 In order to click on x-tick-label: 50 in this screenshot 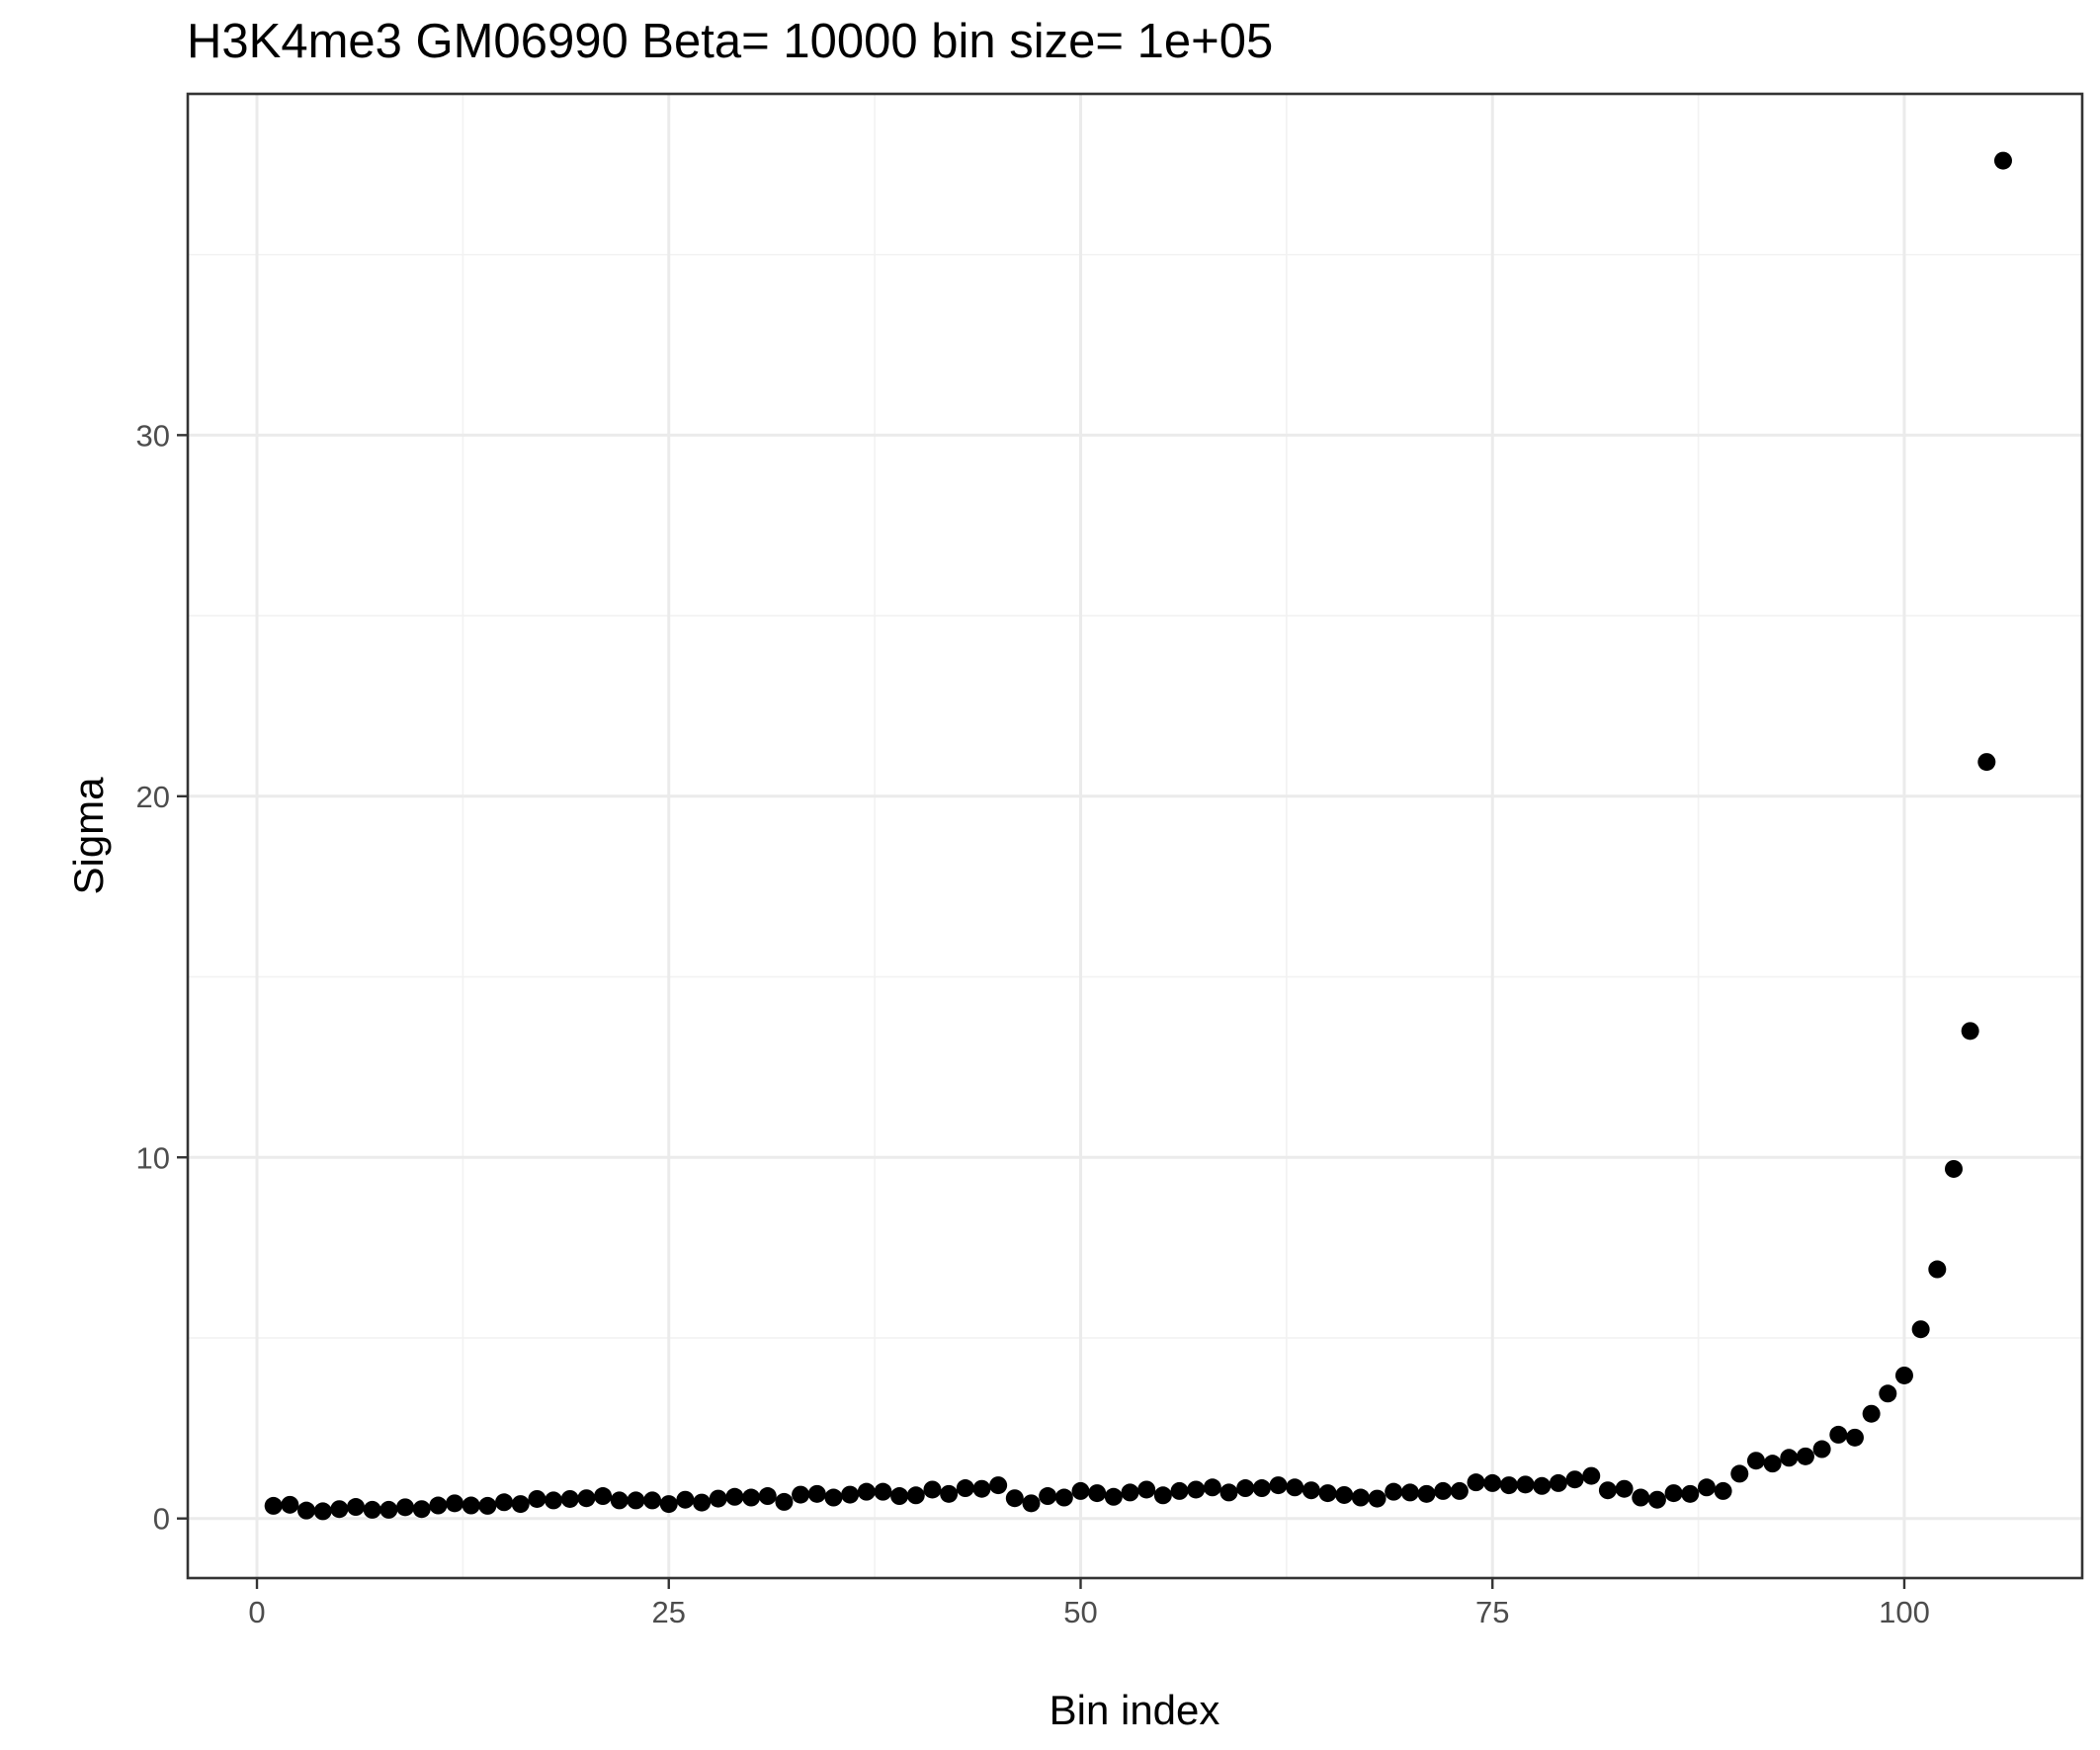, I will do `click(1080, 1612)`.